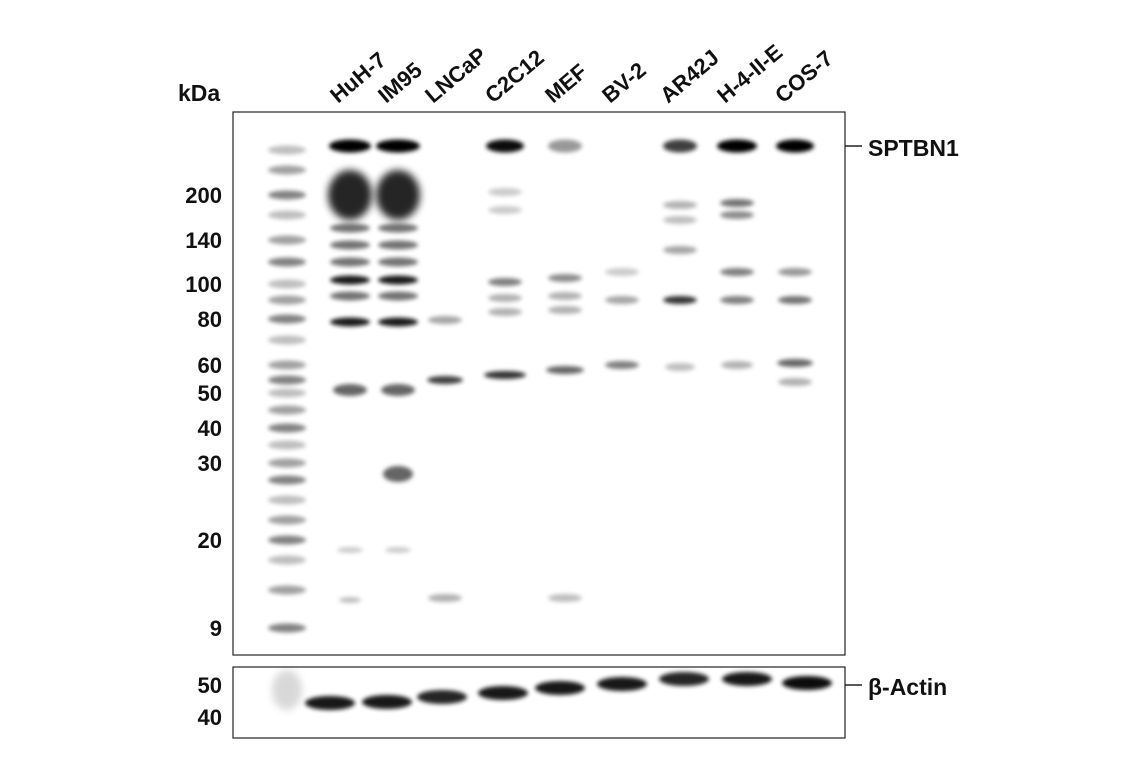  What do you see at coordinates (203, 284) in the screenshot?
I see `marker-label: 100` at bounding box center [203, 284].